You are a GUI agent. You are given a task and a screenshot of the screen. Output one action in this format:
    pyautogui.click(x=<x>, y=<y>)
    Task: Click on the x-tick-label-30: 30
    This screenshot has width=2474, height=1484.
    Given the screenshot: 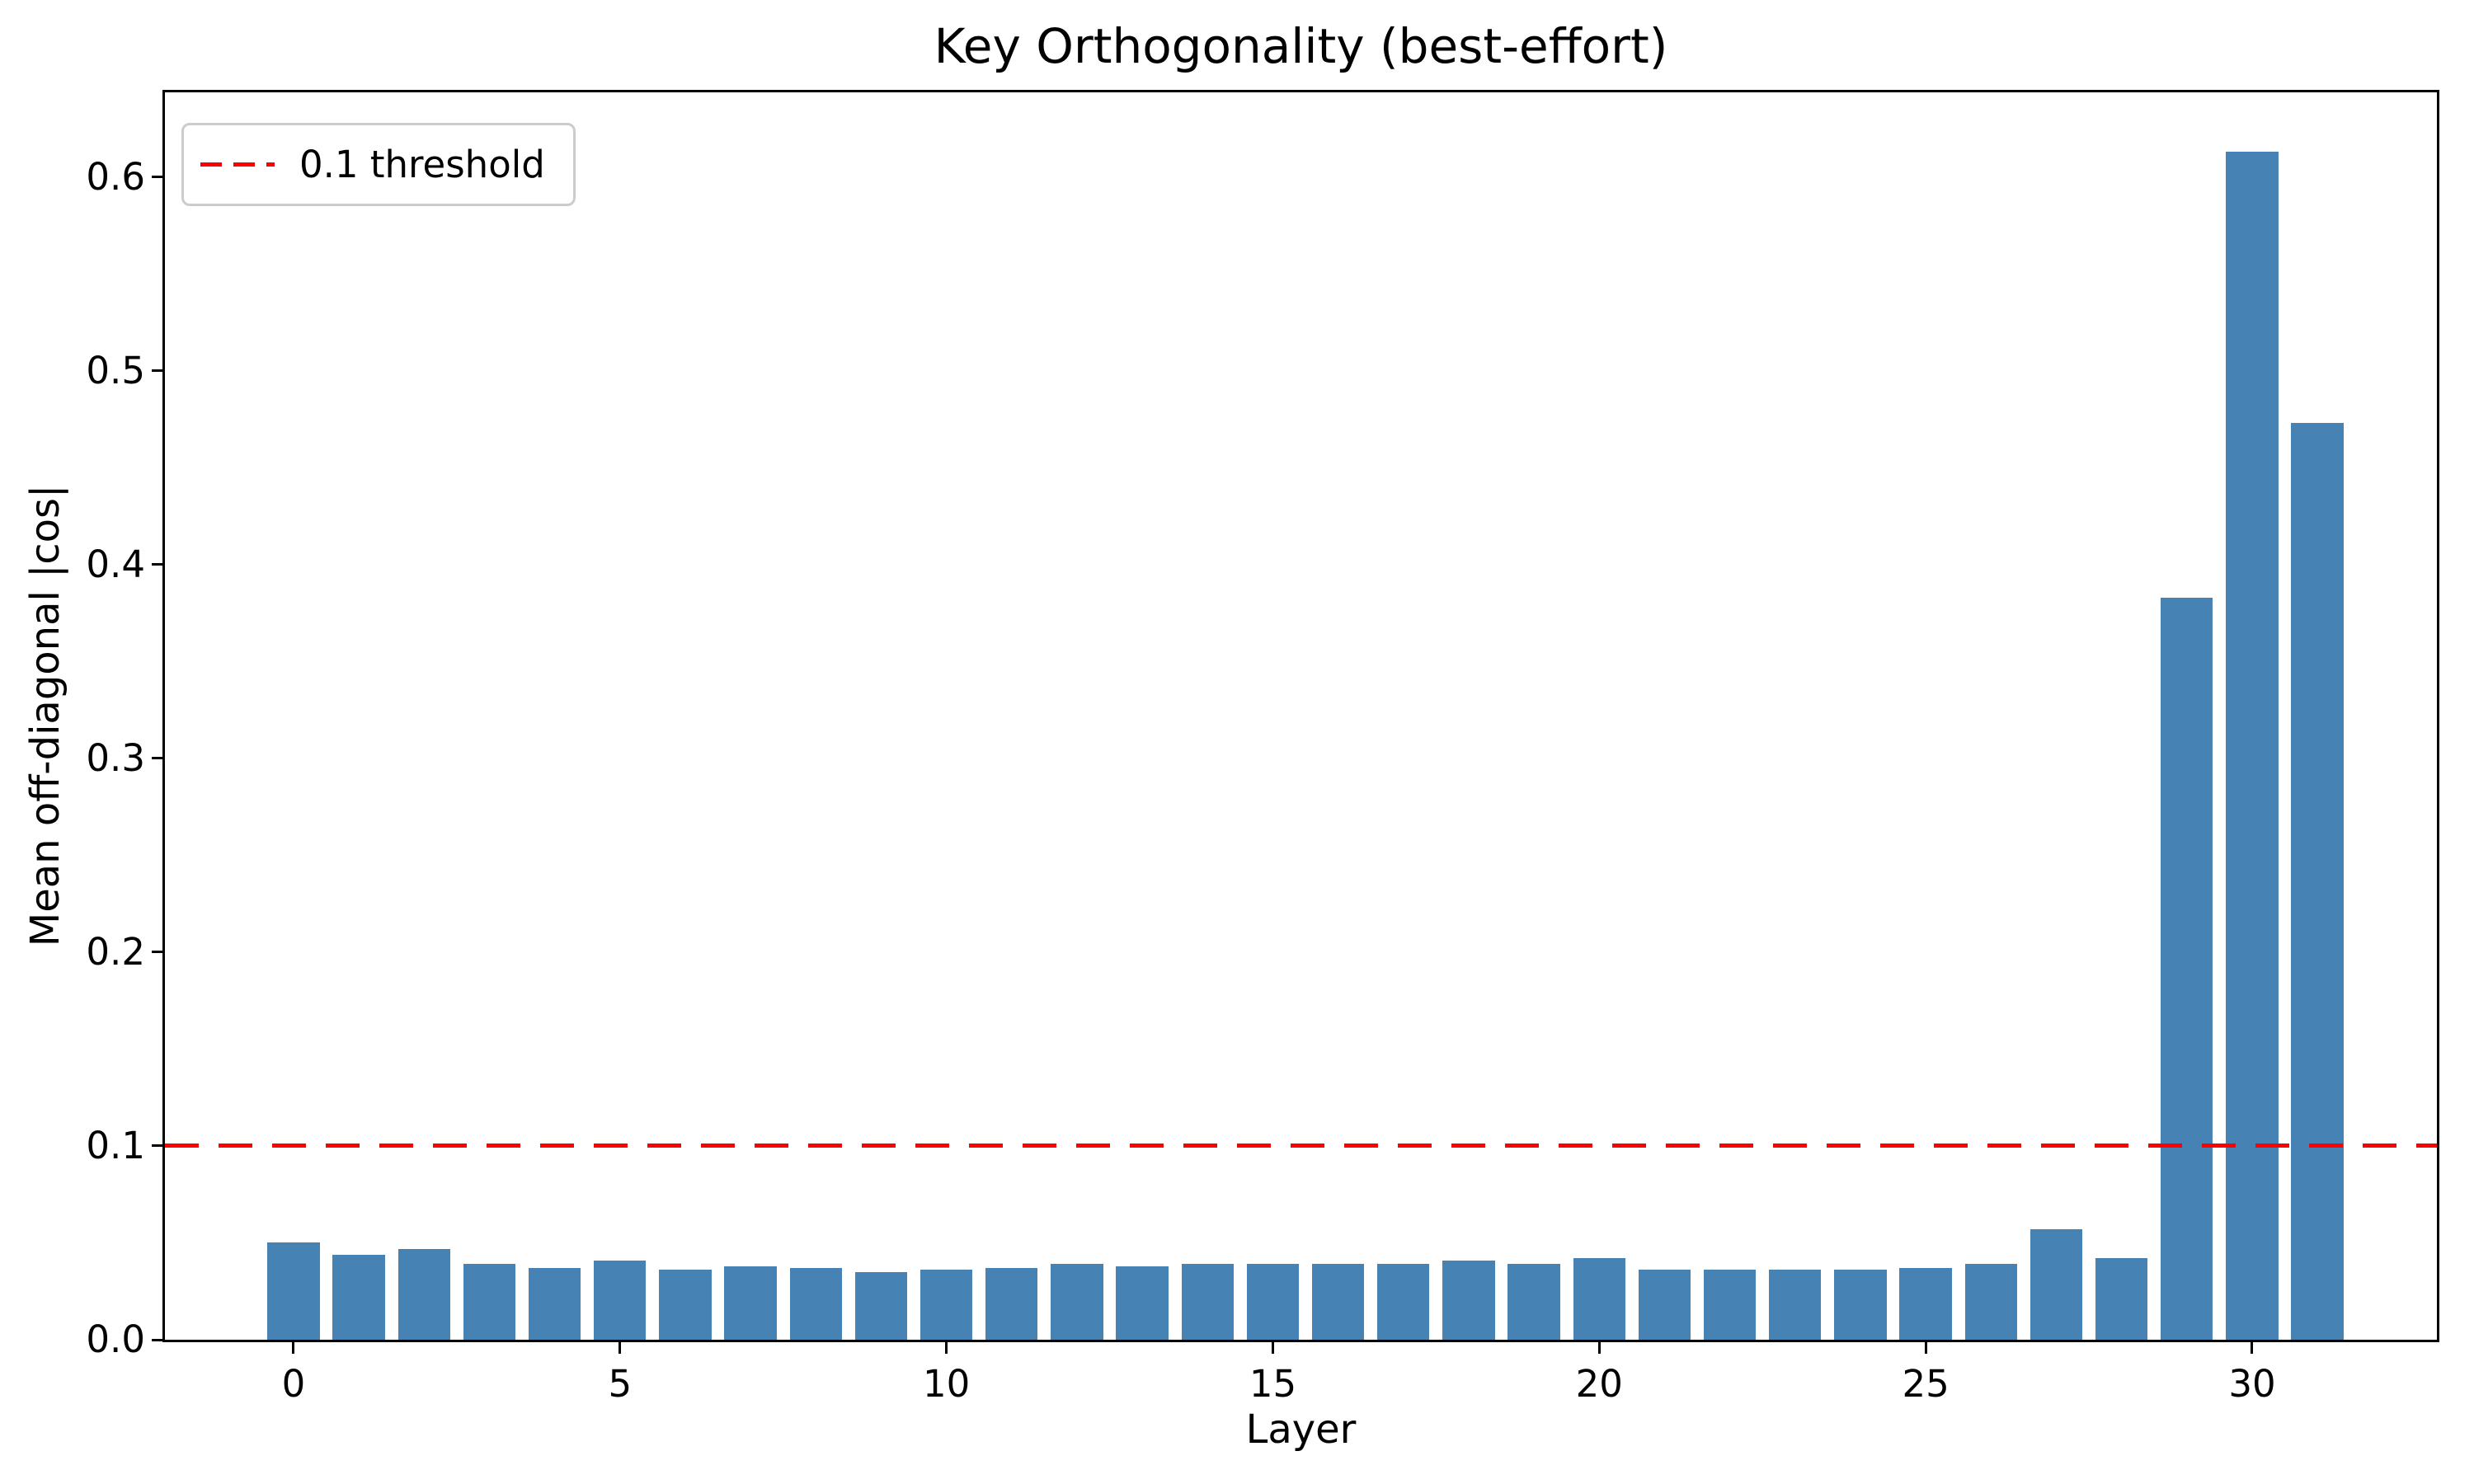 What is the action you would take?
    pyautogui.click(x=2252, y=1384)
    